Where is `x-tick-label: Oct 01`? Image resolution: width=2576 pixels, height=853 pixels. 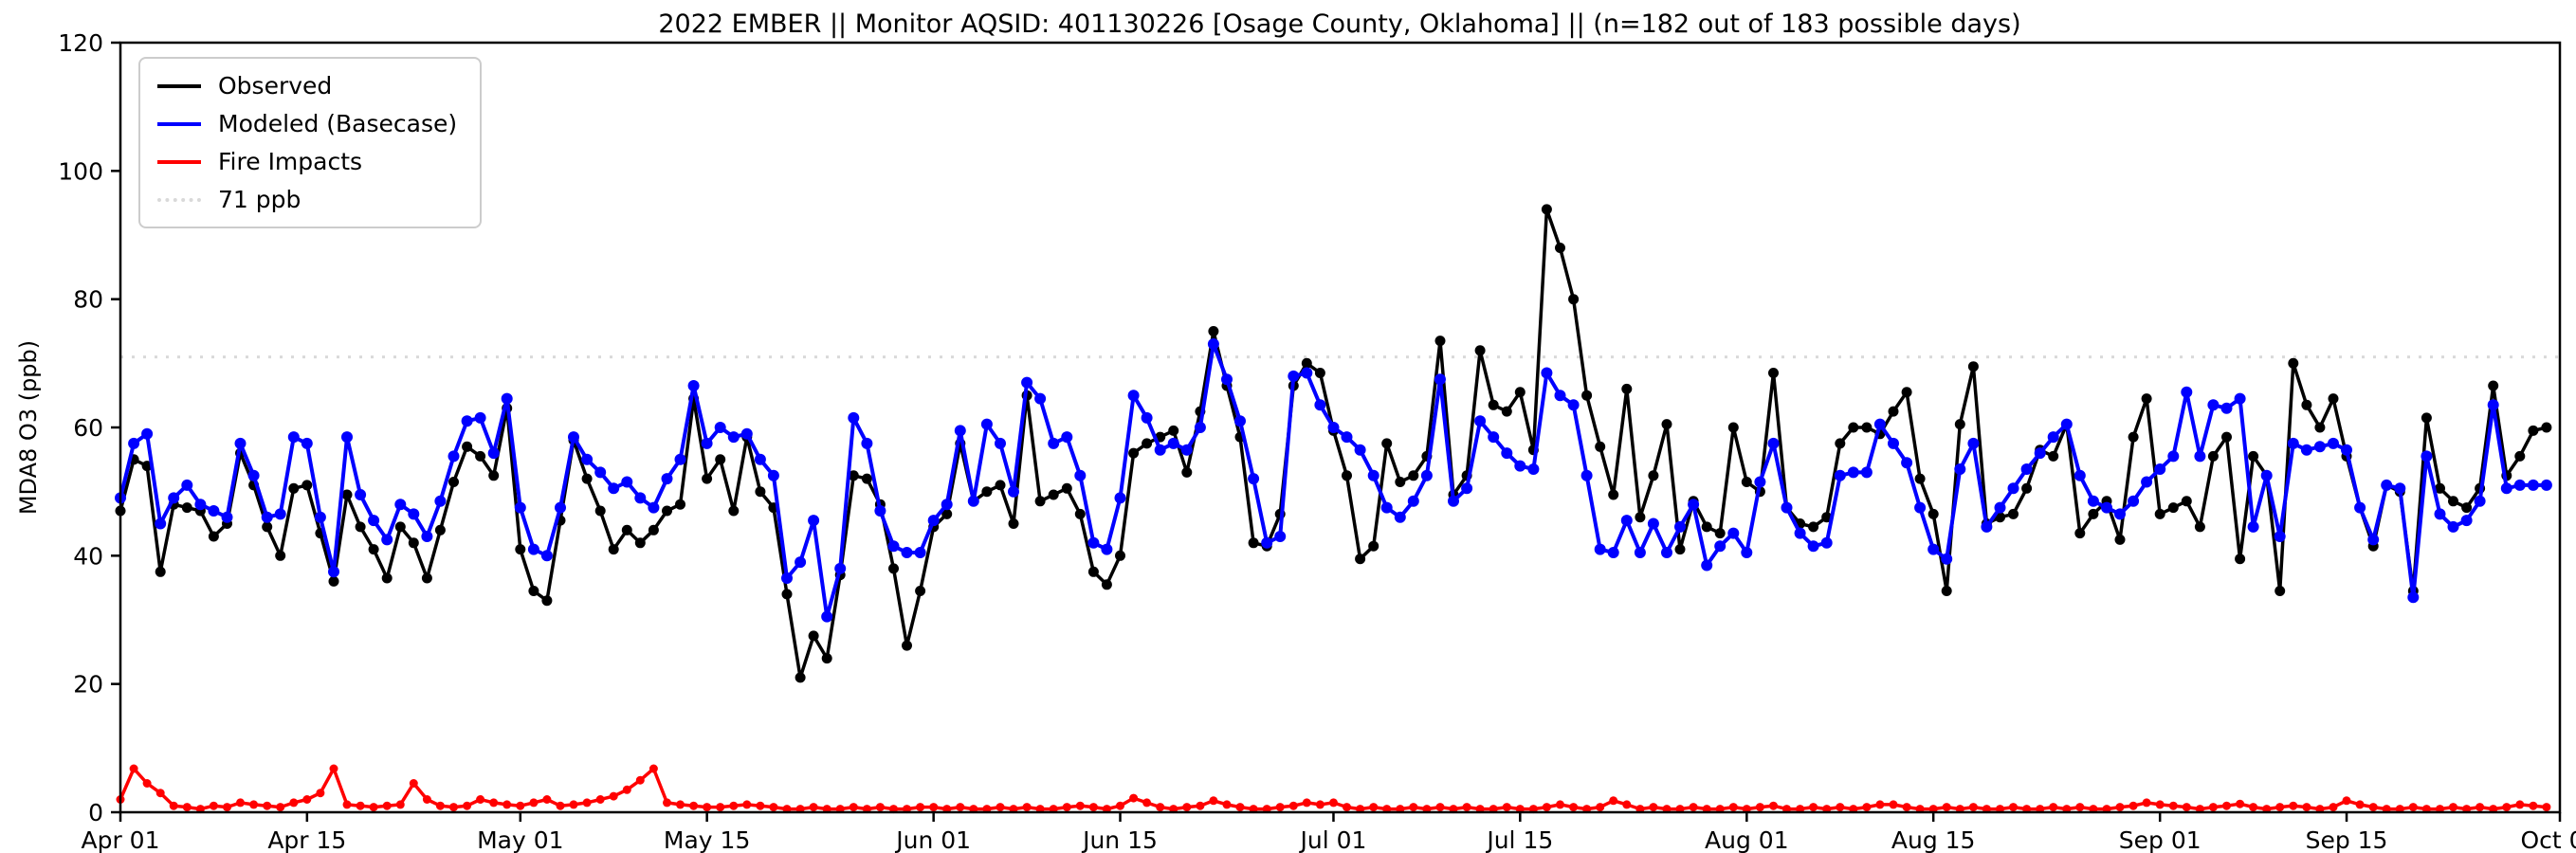
x-tick-label: Oct 01 is located at coordinates (2548, 839).